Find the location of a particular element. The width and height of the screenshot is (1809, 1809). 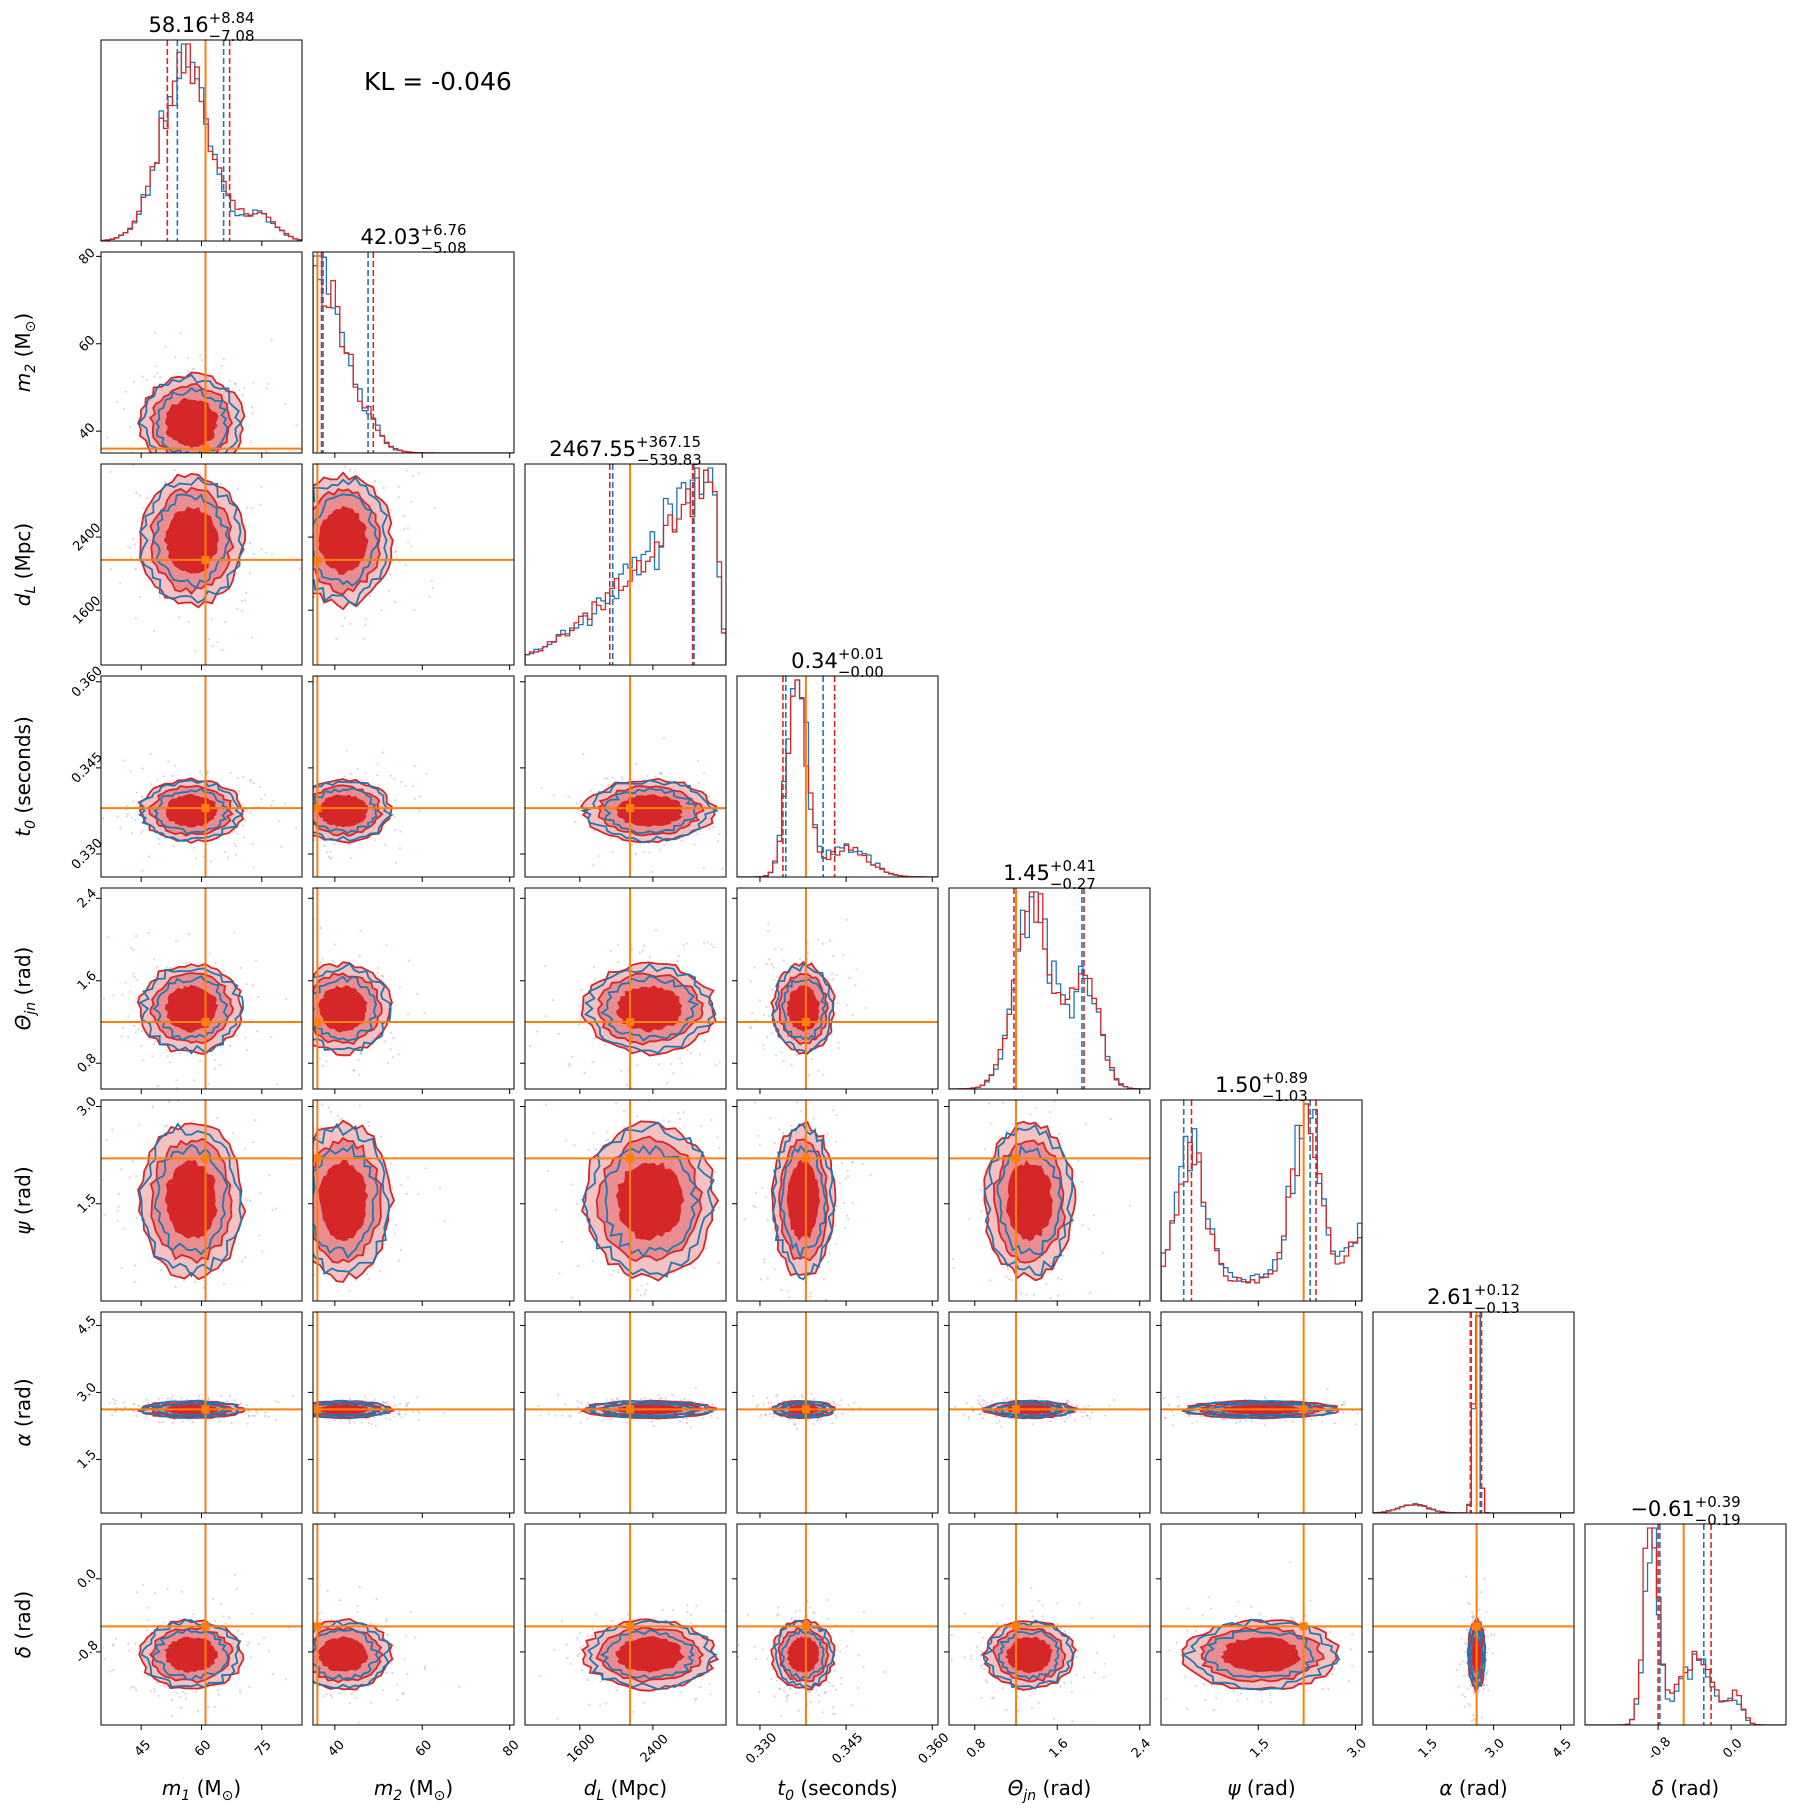

title-minus: −0.13 is located at coordinates (1497, 1308).